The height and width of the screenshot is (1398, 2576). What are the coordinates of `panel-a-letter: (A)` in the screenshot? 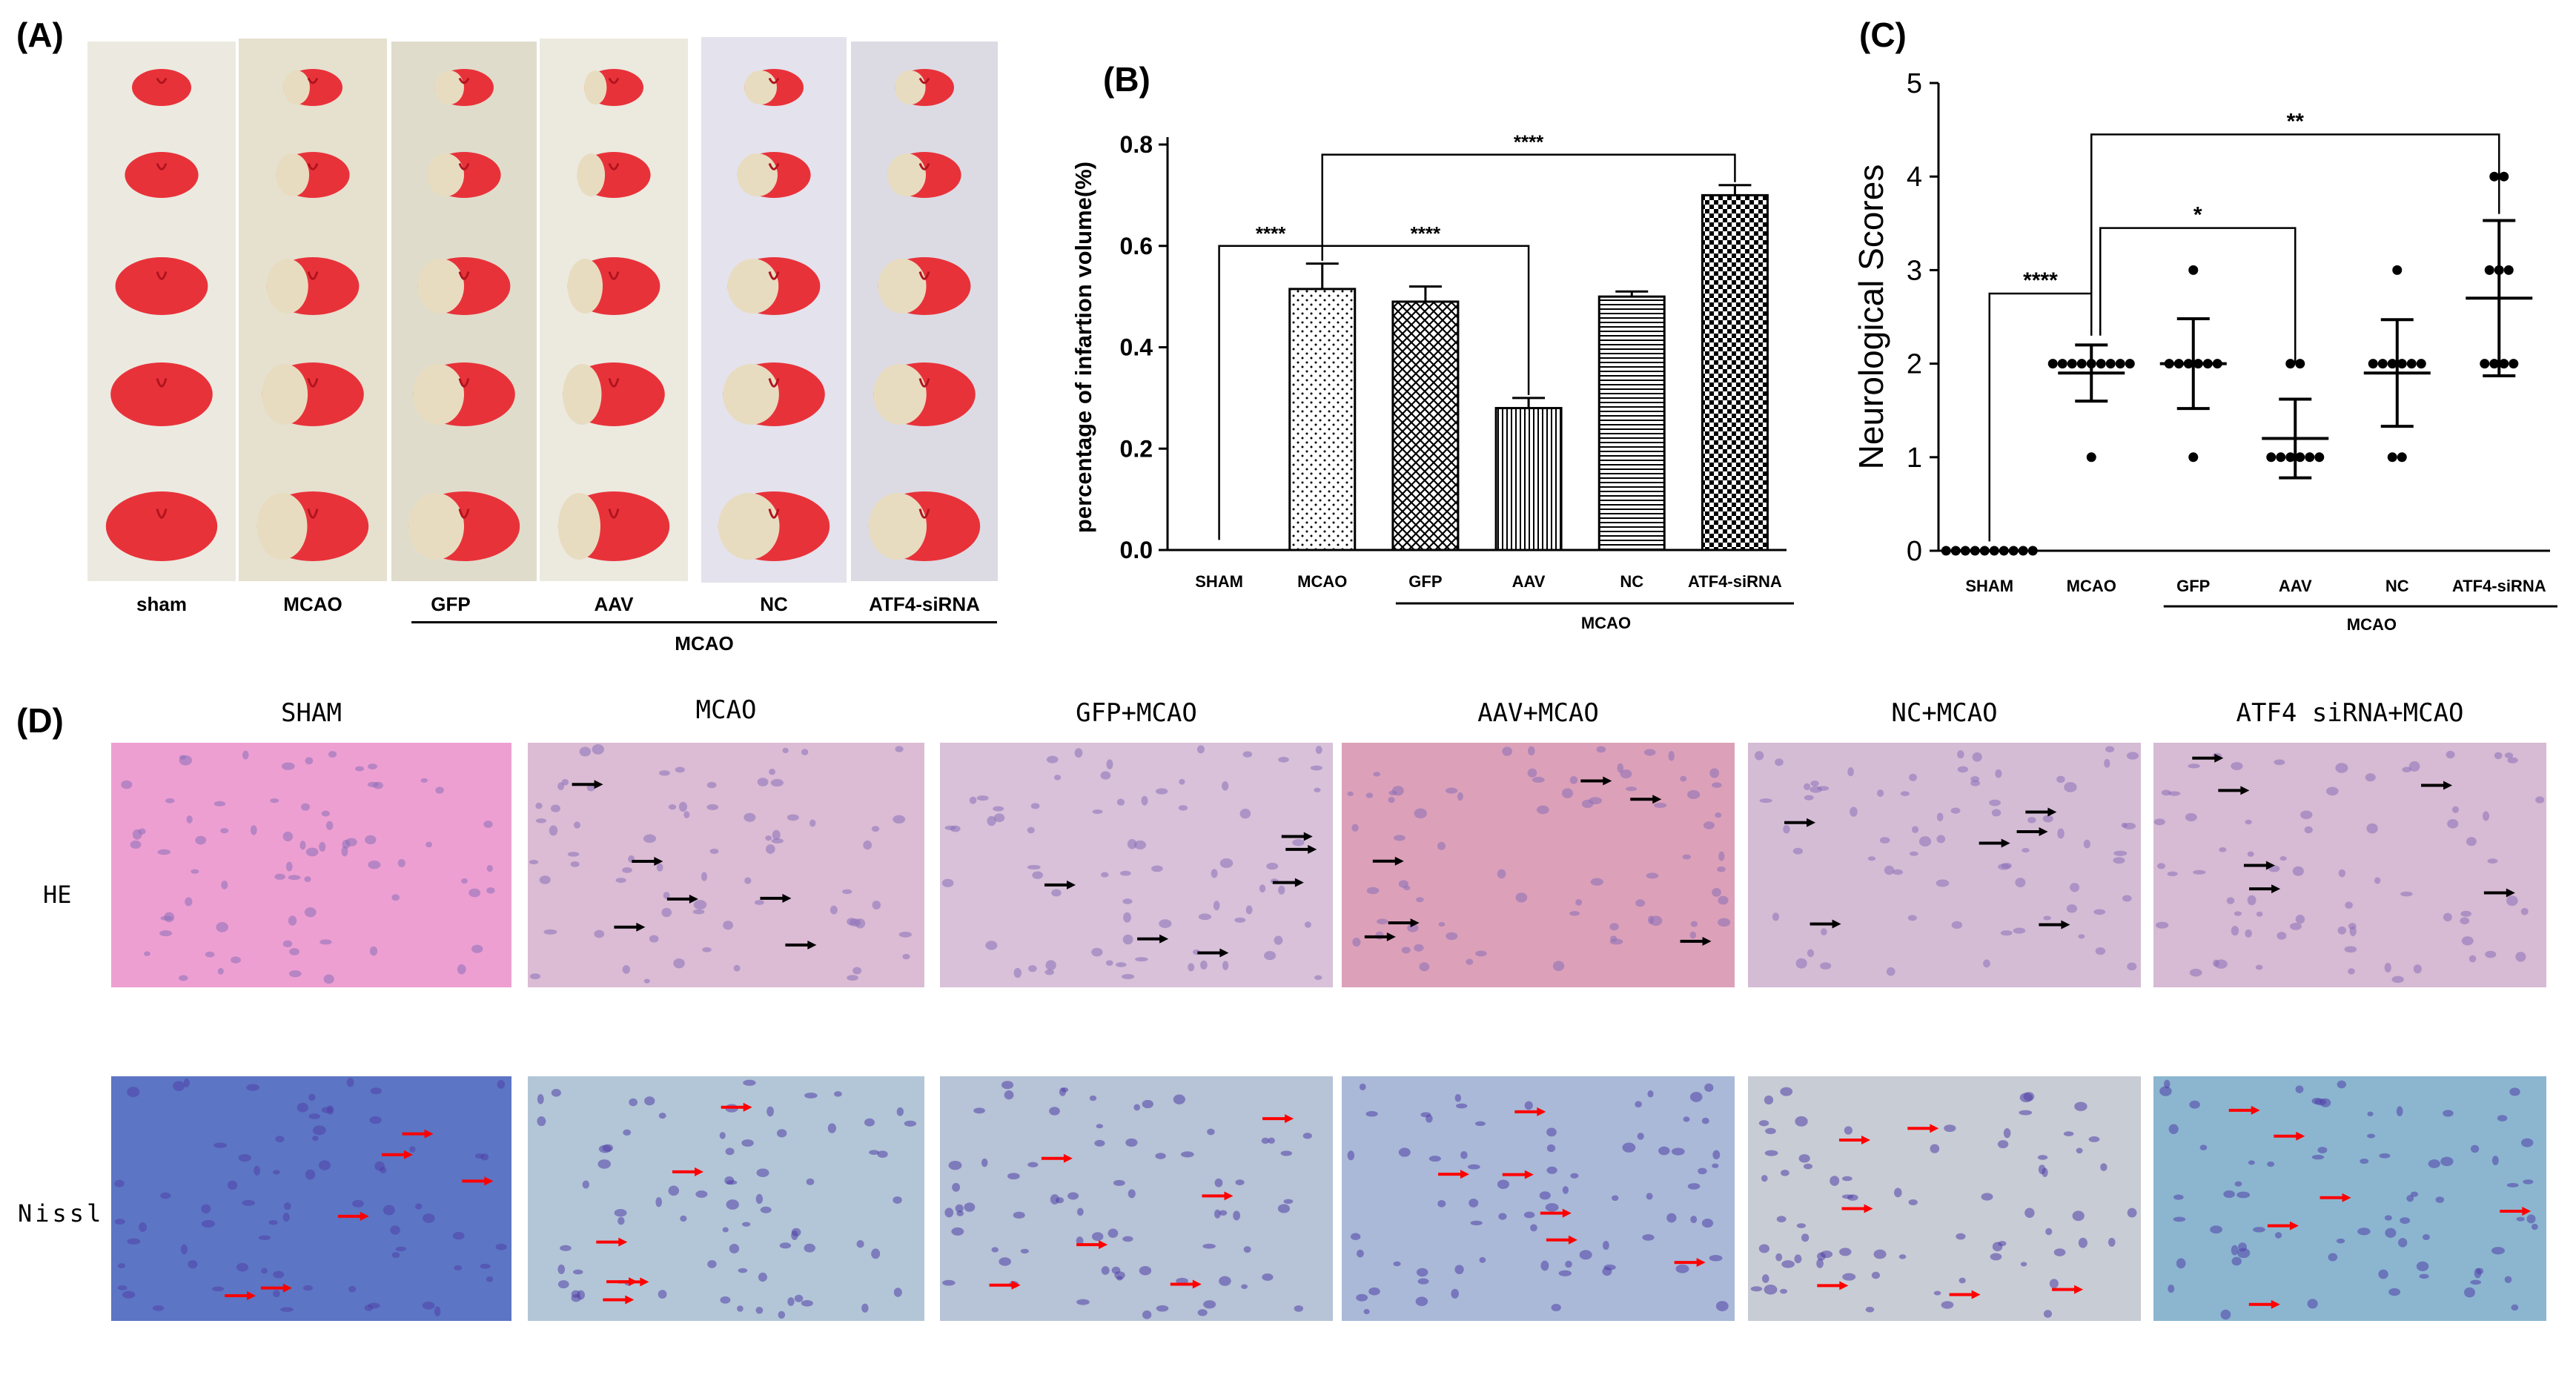 It's located at (40, 35).